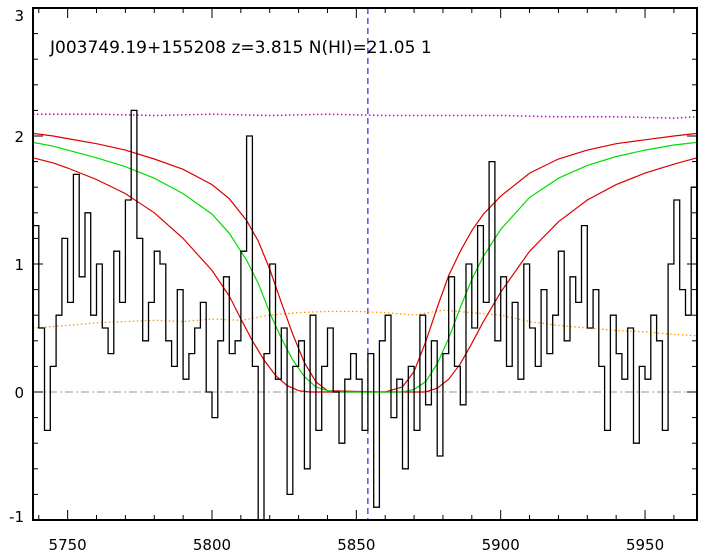 This screenshot has width=704, height=556. What do you see at coordinates (19, 137) in the screenshot?
I see `y-tick-label: 2` at bounding box center [19, 137].